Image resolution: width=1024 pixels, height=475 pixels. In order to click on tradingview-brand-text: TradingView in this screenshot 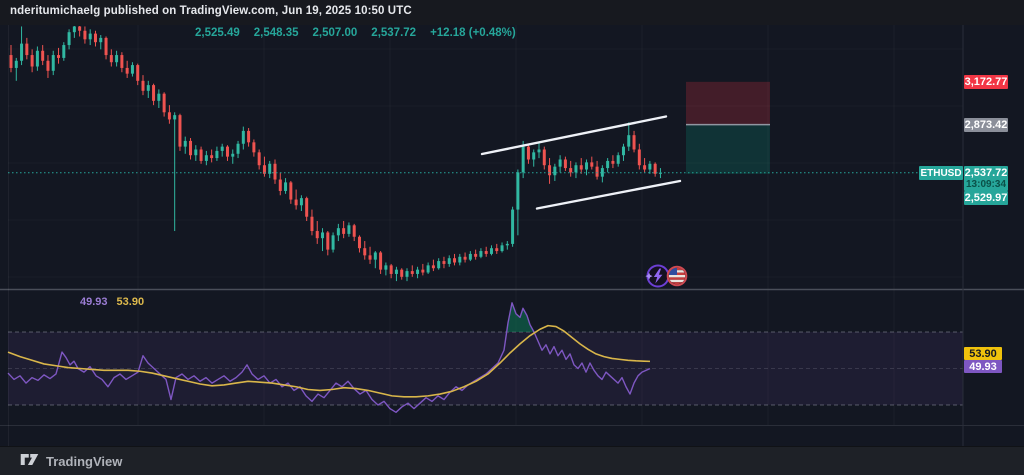, I will do `click(84, 461)`.